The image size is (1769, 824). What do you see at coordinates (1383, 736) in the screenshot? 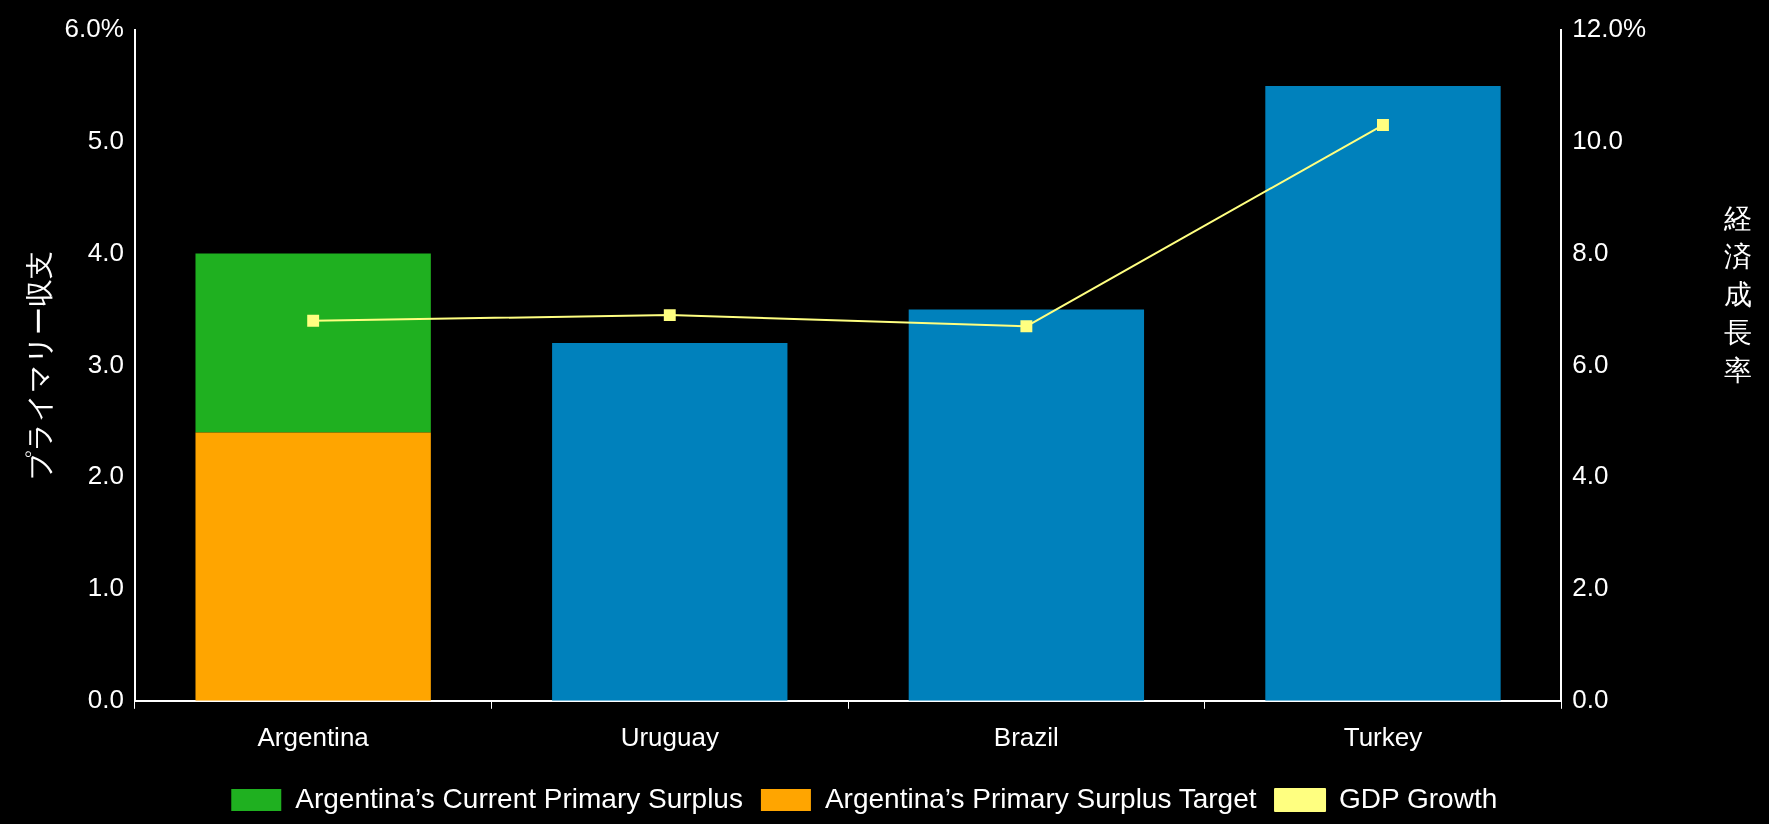
I see `x-tick-label: Turkey` at bounding box center [1383, 736].